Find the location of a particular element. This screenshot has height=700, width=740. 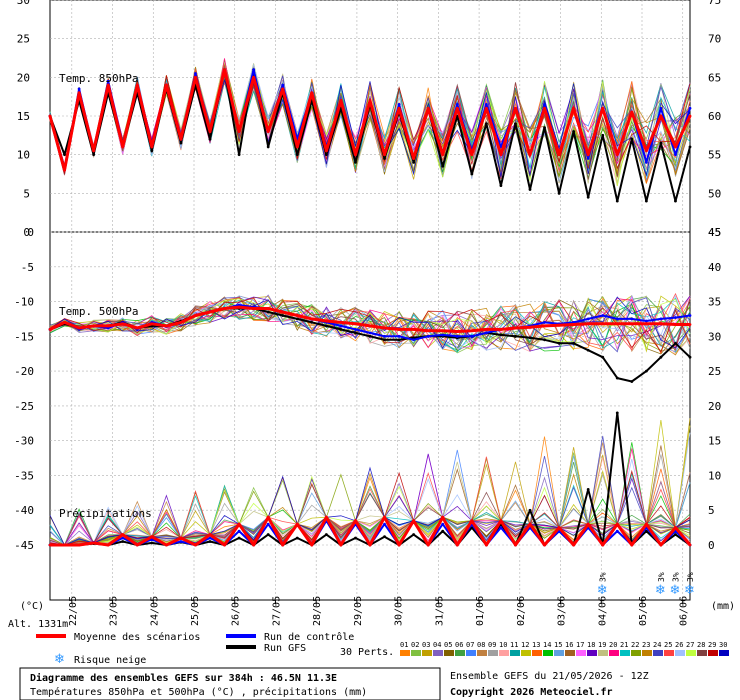

y-tick-right-850: 70 is located at coordinates (714, 39).